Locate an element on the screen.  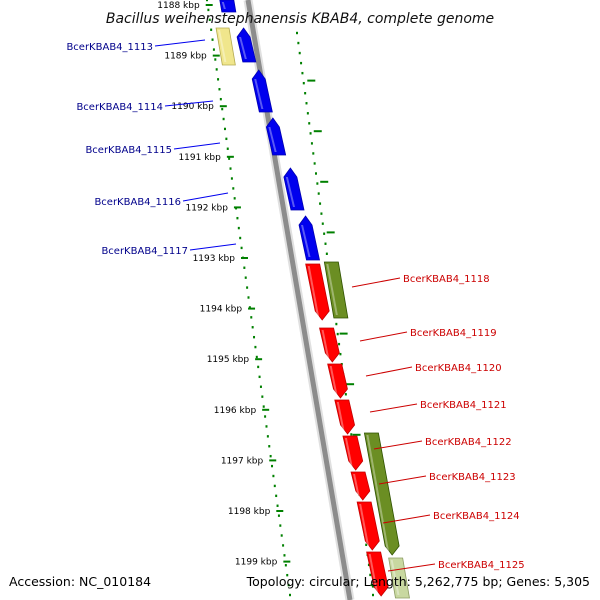
gene-arrow-1123-body is located at coordinates (360, 486).